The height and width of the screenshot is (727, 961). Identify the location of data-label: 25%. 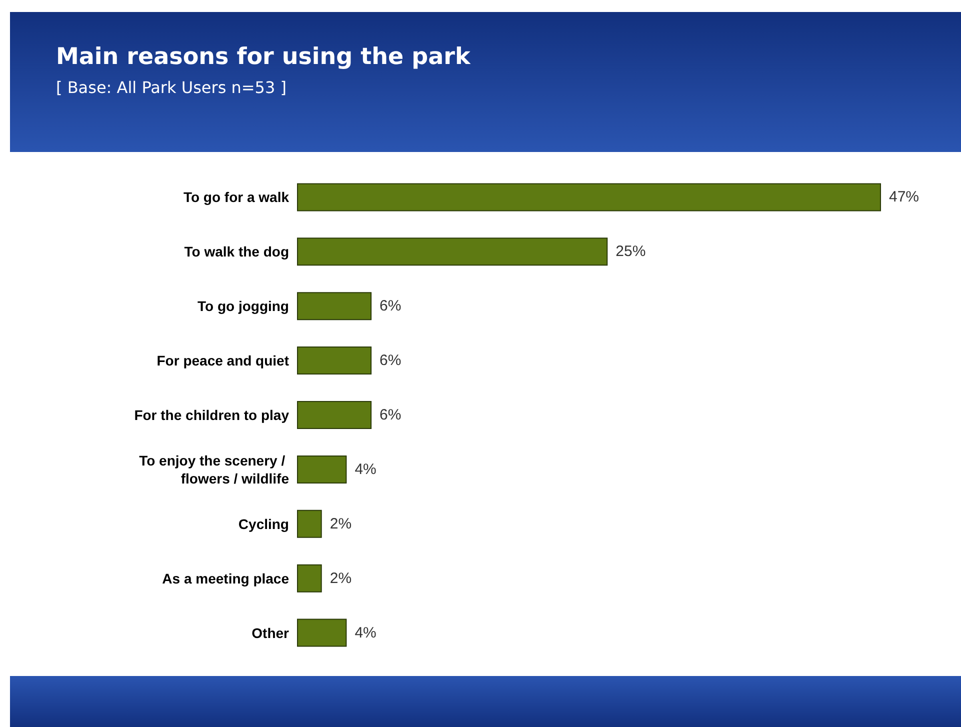
(631, 251).